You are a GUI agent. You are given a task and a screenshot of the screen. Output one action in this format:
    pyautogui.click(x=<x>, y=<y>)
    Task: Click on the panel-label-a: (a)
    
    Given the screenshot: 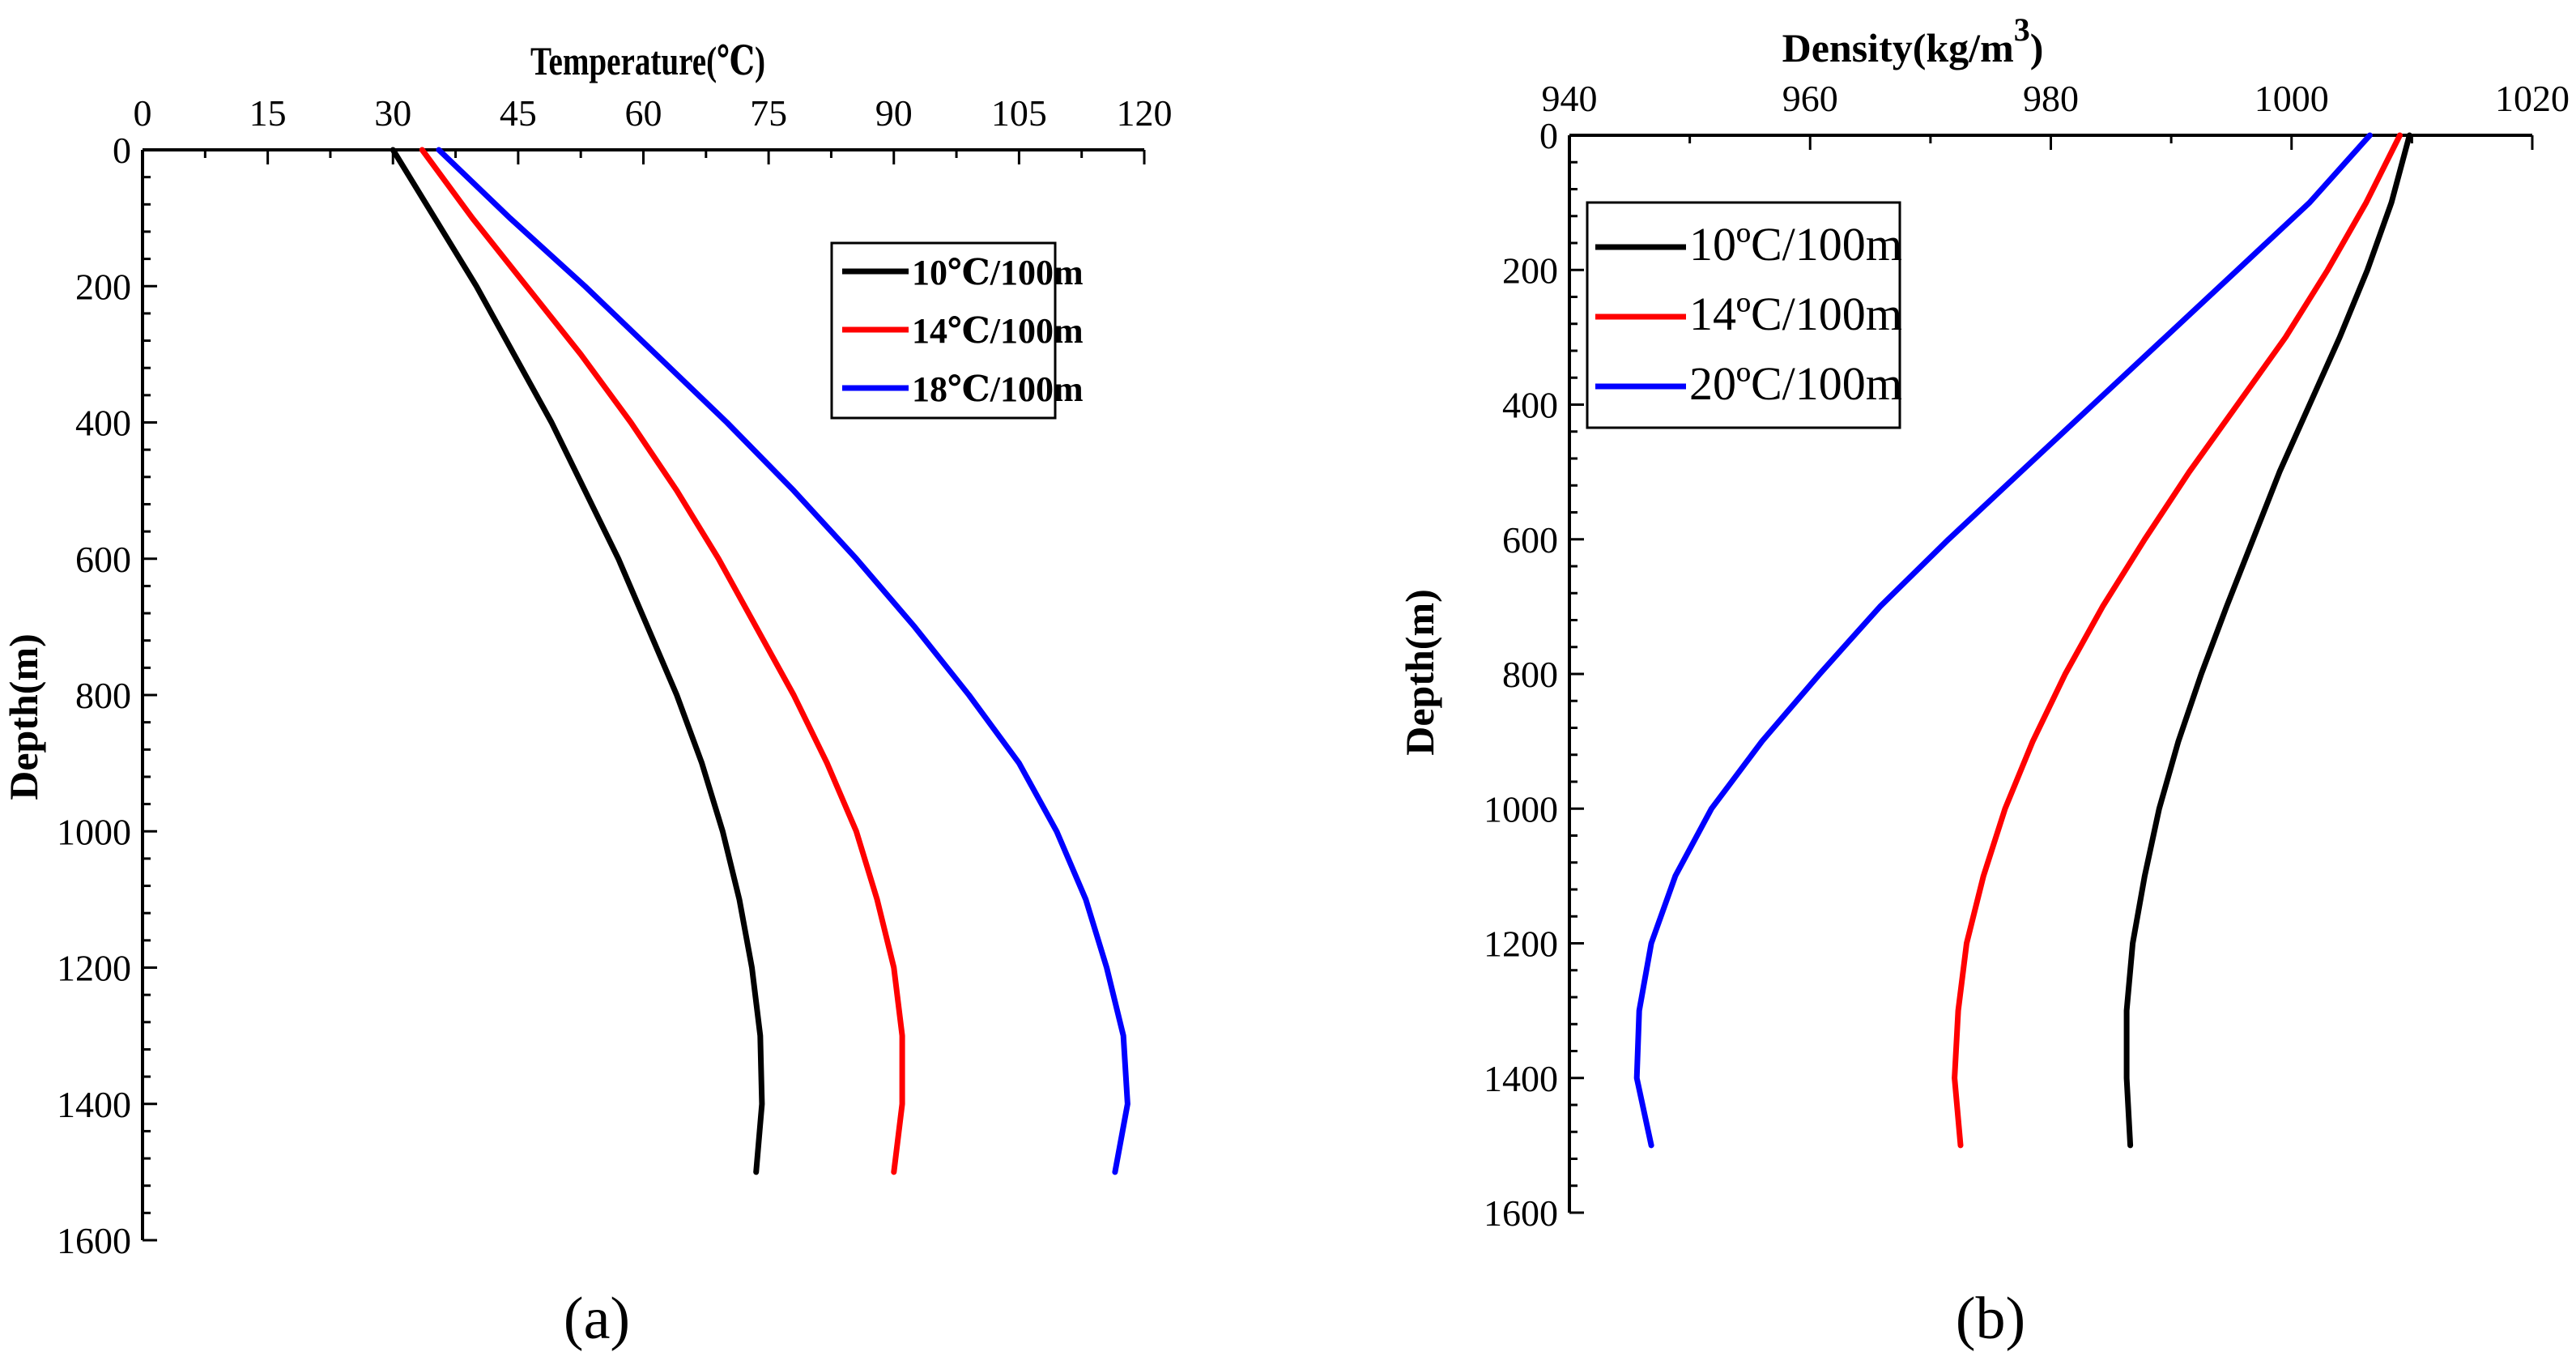 What is the action you would take?
    pyautogui.click(x=597, y=1319)
    